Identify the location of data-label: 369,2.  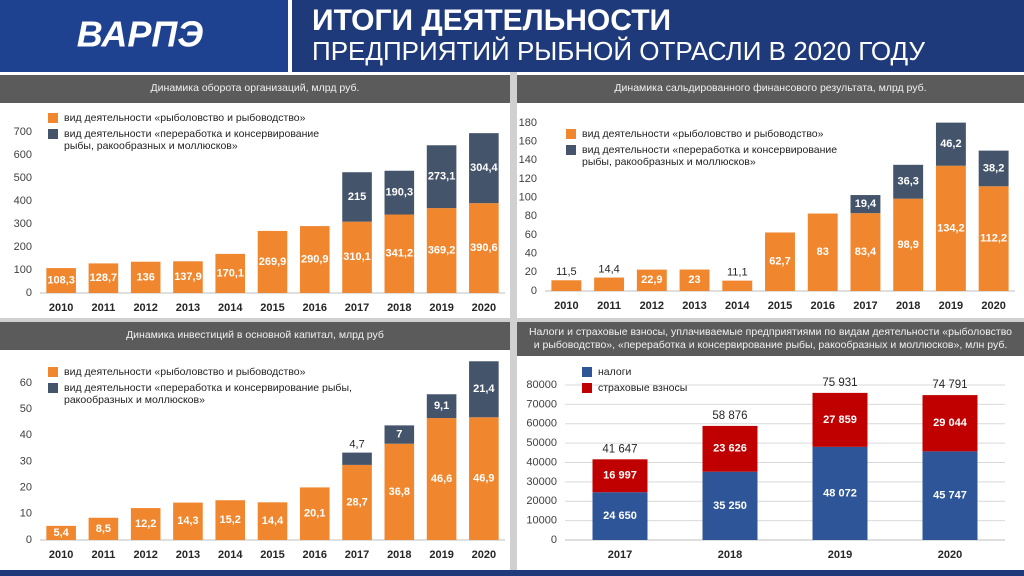
(442, 250).